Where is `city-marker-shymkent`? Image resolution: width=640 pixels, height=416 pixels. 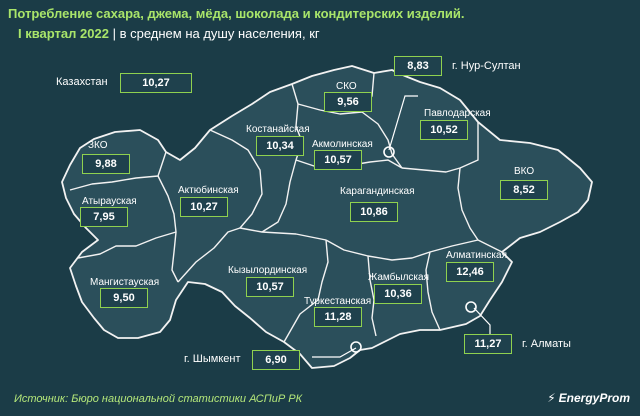 city-marker-shymkent is located at coordinates (356, 347).